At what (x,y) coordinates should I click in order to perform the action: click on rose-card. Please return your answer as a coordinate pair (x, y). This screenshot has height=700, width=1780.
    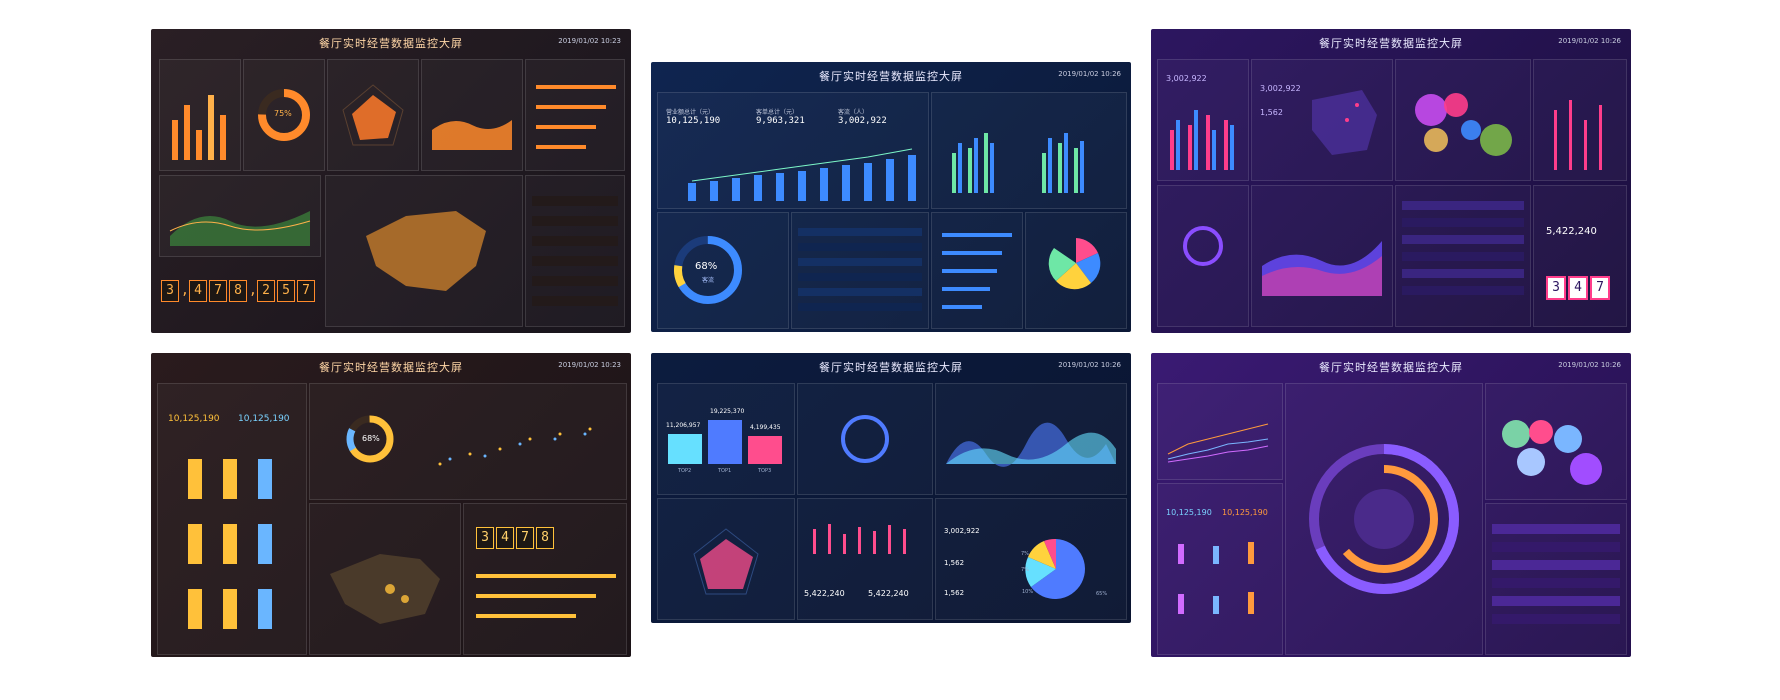
    Looking at the image, I should click on (1076, 270).